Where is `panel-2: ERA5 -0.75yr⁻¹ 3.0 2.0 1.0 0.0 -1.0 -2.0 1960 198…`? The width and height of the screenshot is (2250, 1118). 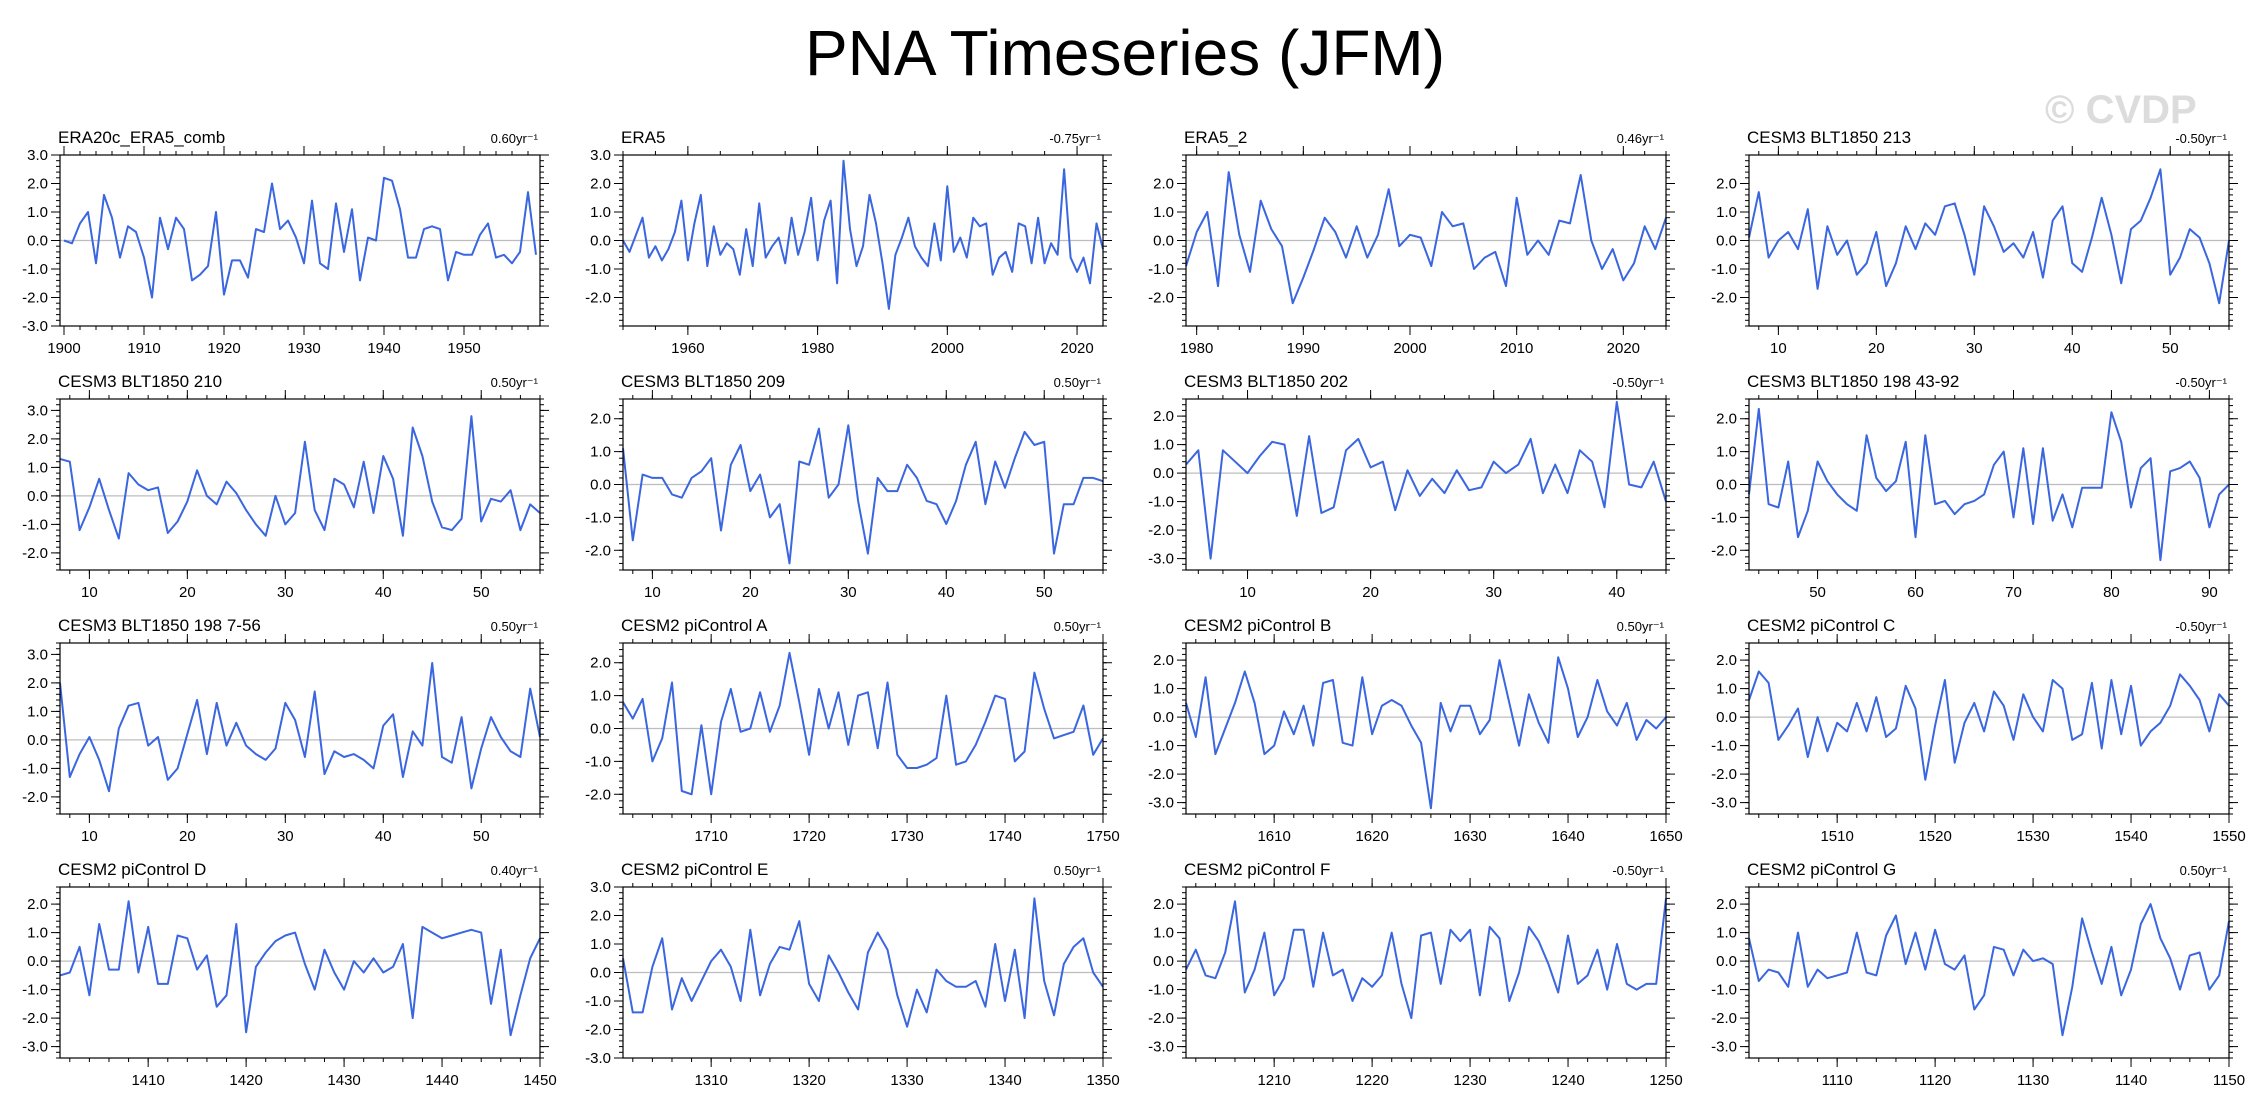 panel-2: ERA5 -0.75yr⁻¹ 3.0 2.0 1.0 0.0 -1.0 -2.0 1960 198… is located at coordinates (848, 242).